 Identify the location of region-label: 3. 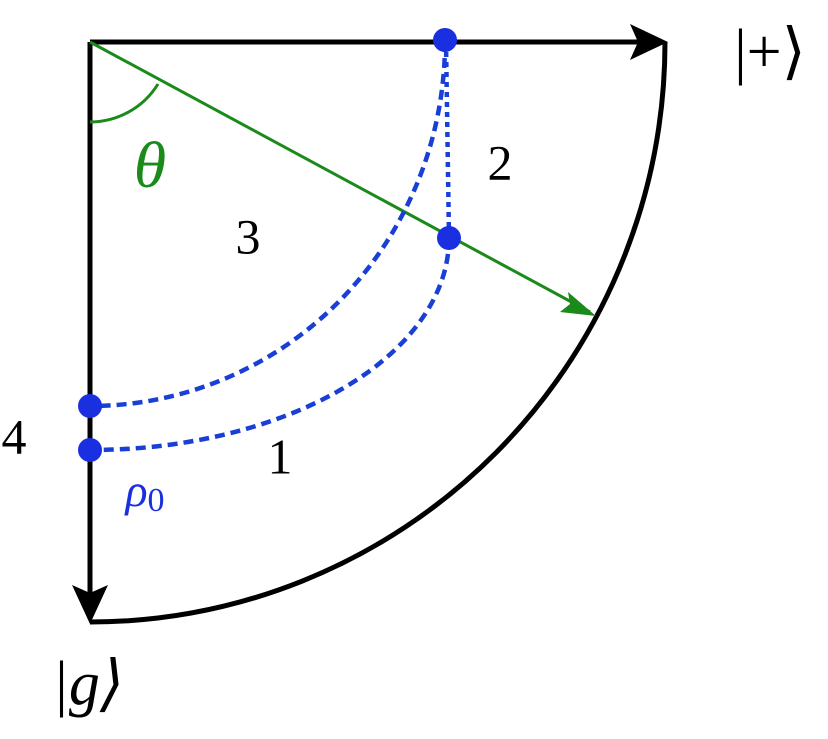
(248, 236).